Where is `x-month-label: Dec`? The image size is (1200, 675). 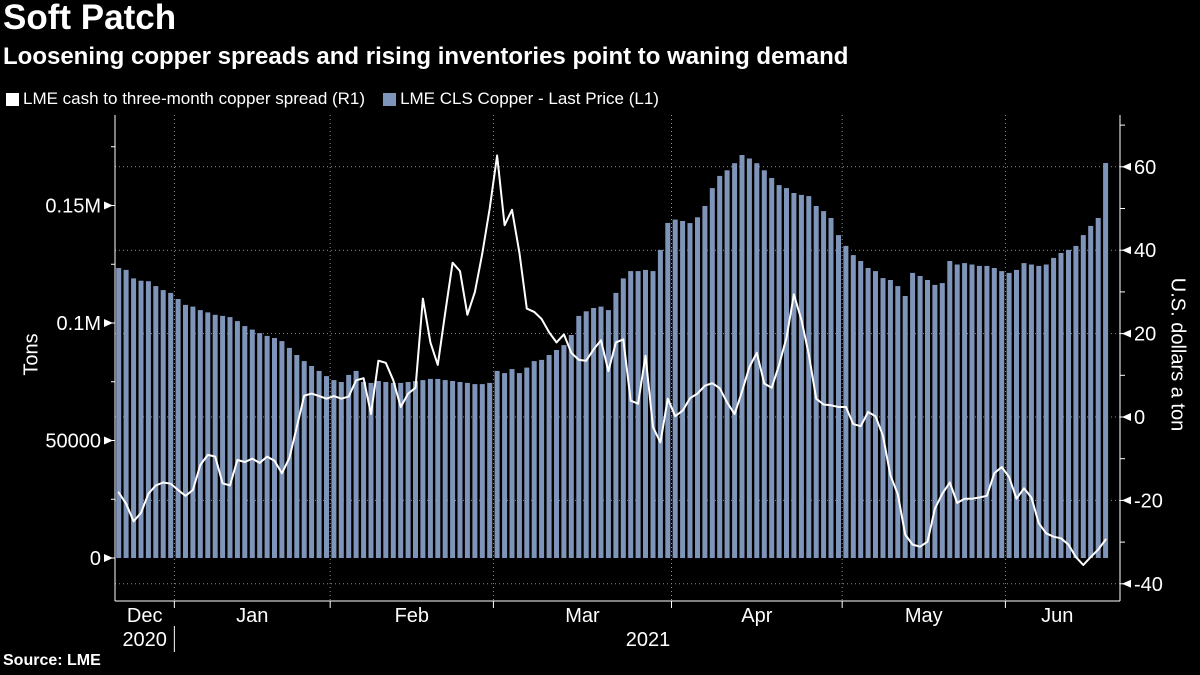 x-month-label: Dec is located at coordinates (145, 616).